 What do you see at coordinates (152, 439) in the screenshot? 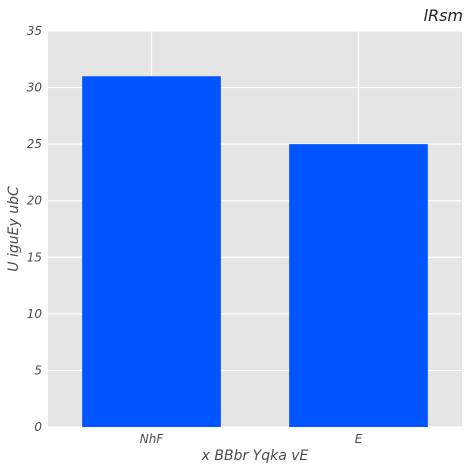
I see `x-tick-label: NhF` at bounding box center [152, 439].